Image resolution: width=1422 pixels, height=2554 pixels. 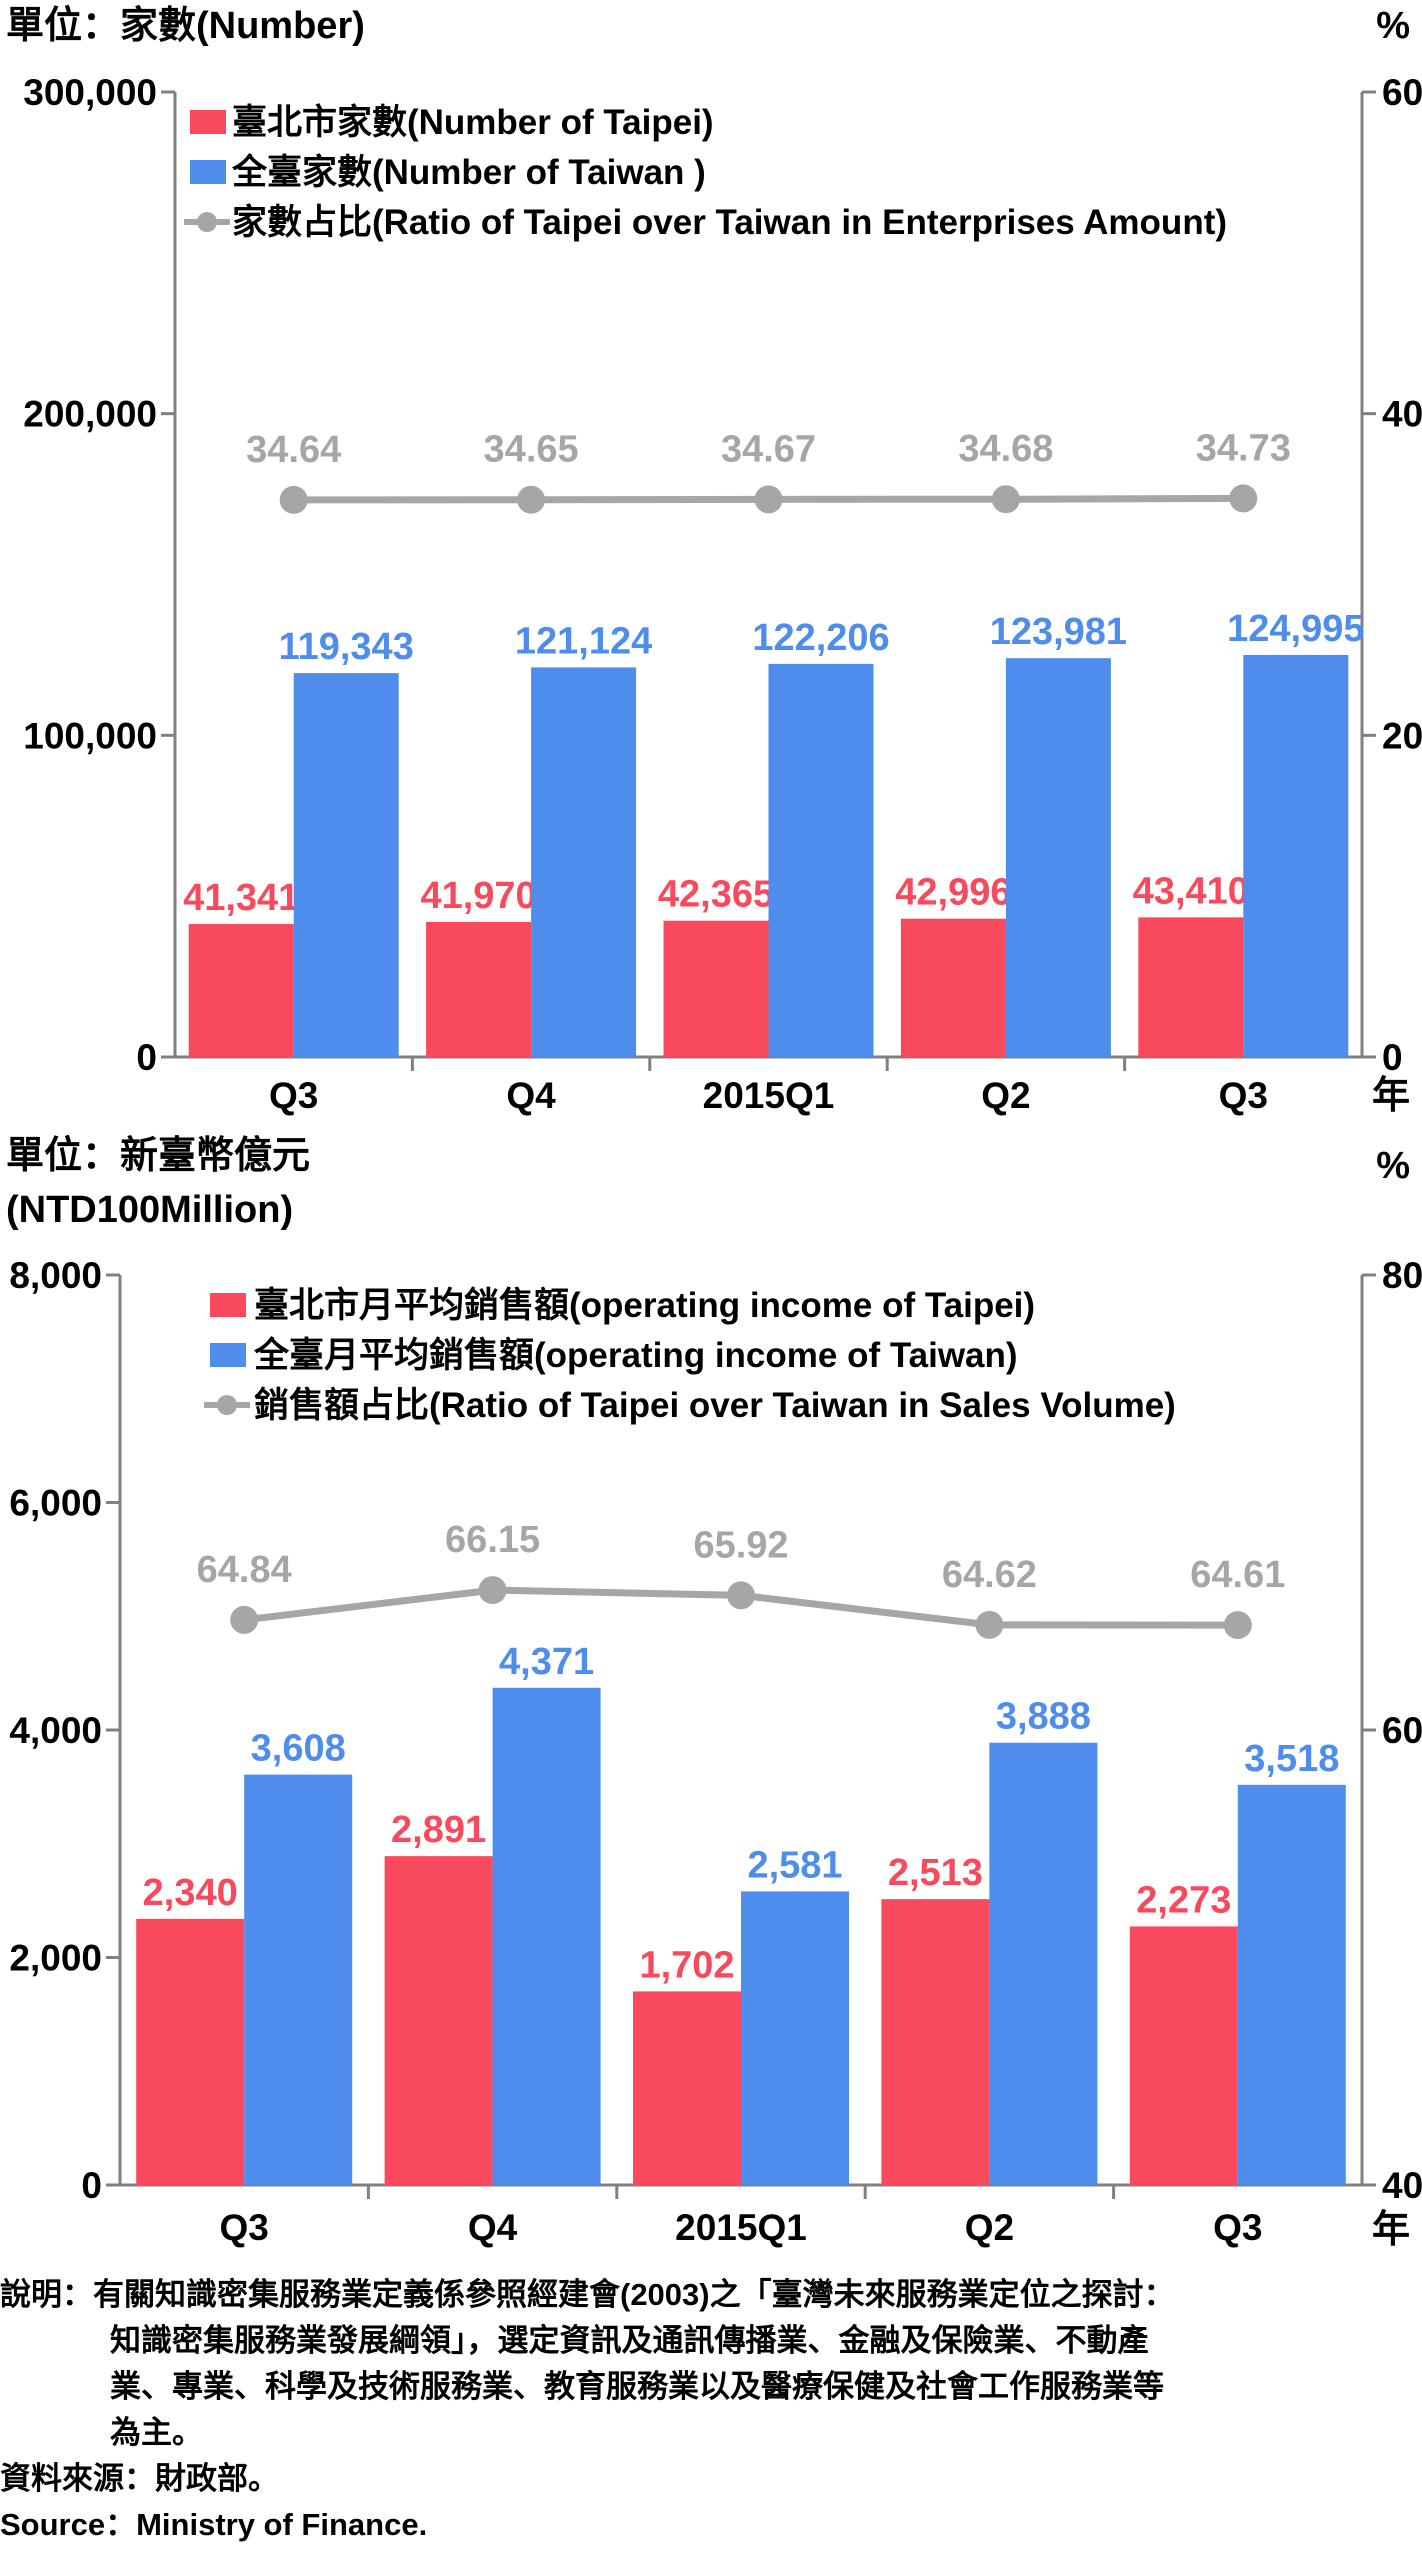 What do you see at coordinates (769, 1095) in the screenshot?
I see `chart1-x-tick-label: 2015Q1` at bounding box center [769, 1095].